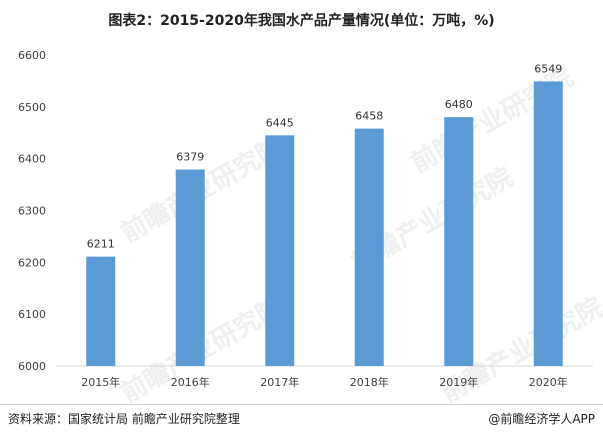 The image size is (603, 440). Describe the element at coordinates (32, 262) in the screenshot. I see `y-tick-label: 6200` at that location.